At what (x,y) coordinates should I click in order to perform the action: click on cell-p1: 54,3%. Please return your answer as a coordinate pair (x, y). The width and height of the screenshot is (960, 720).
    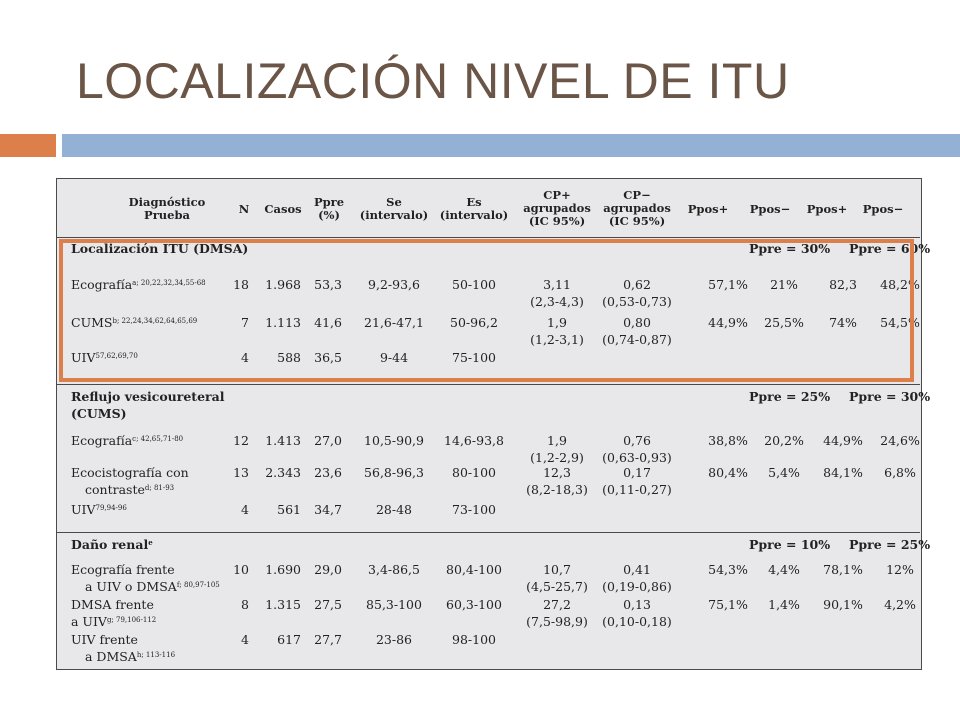
    Looking at the image, I should click on (728, 569).